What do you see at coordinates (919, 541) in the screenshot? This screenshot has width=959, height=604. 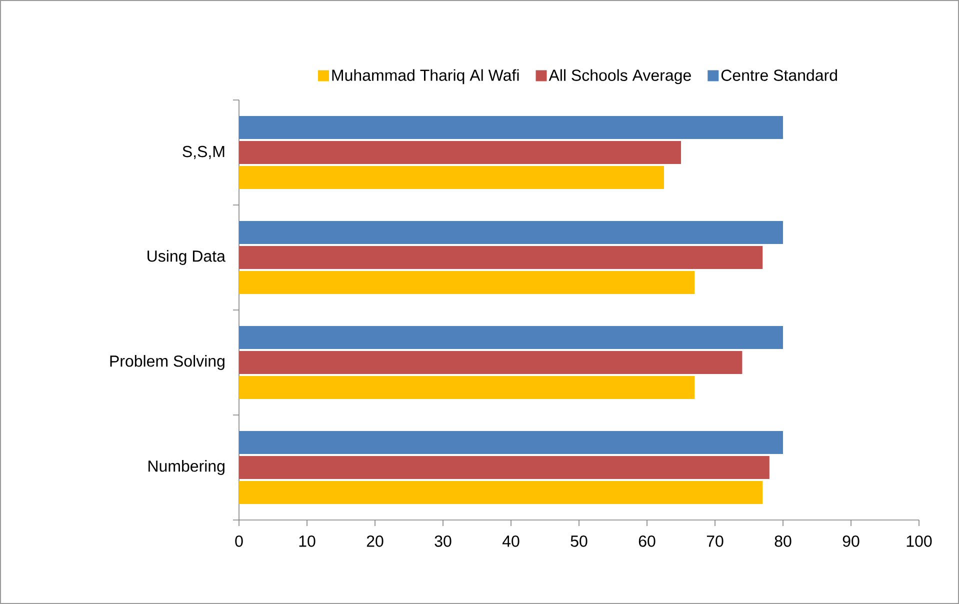 I see `x-tick-label: 100` at bounding box center [919, 541].